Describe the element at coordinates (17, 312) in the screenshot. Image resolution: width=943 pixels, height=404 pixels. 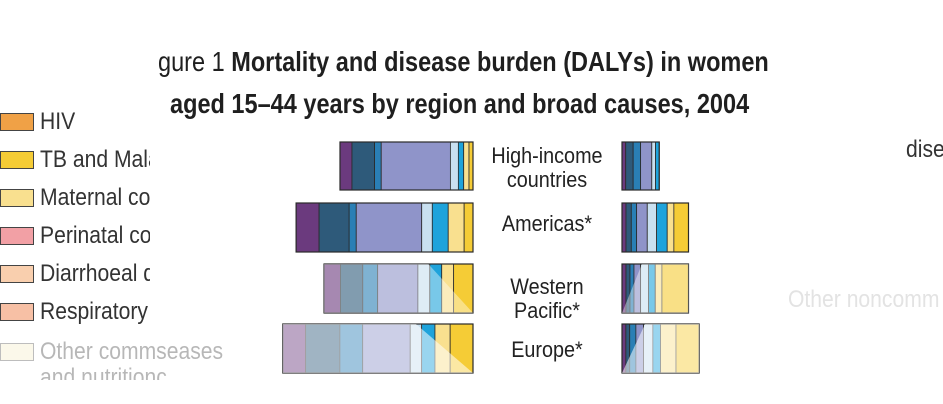
I see `legend-swatch-respiratory` at that location.